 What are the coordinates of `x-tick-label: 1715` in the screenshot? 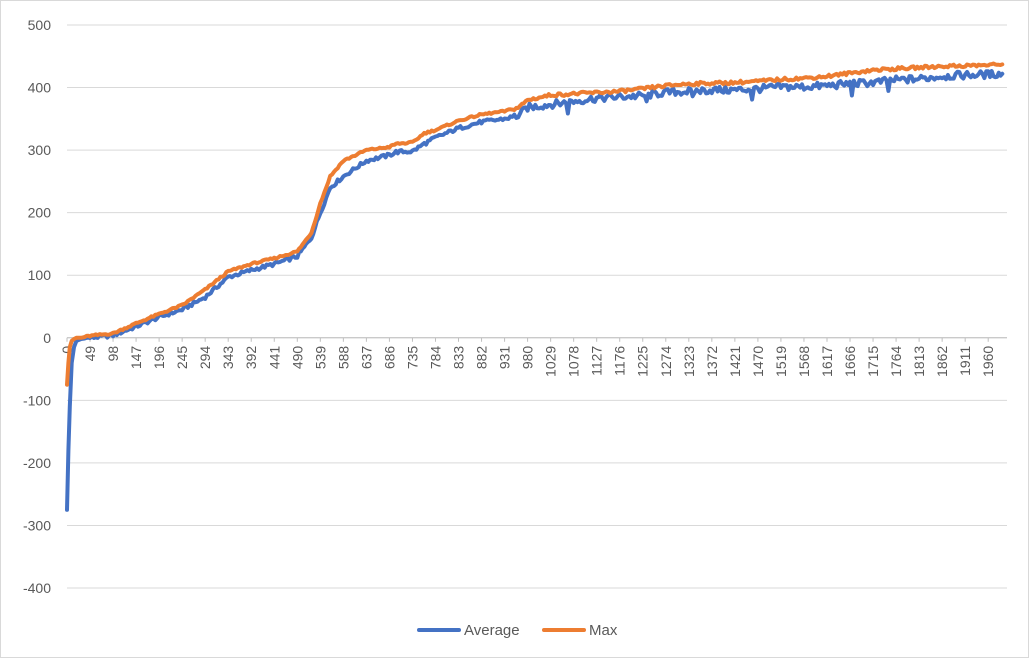 It's located at (873, 361).